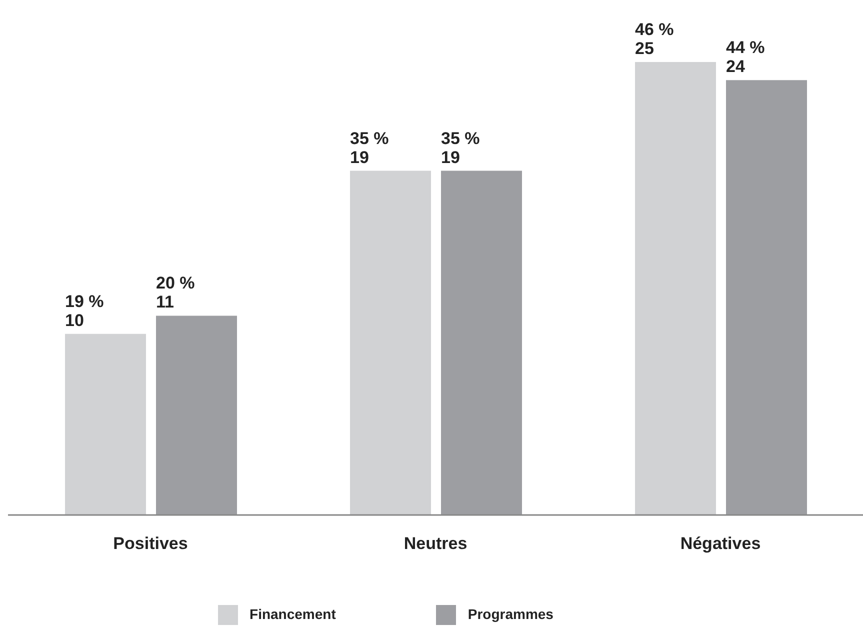 This screenshot has height=635, width=863. What do you see at coordinates (293, 614) in the screenshot?
I see `legend-label: Financement` at bounding box center [293, 614].